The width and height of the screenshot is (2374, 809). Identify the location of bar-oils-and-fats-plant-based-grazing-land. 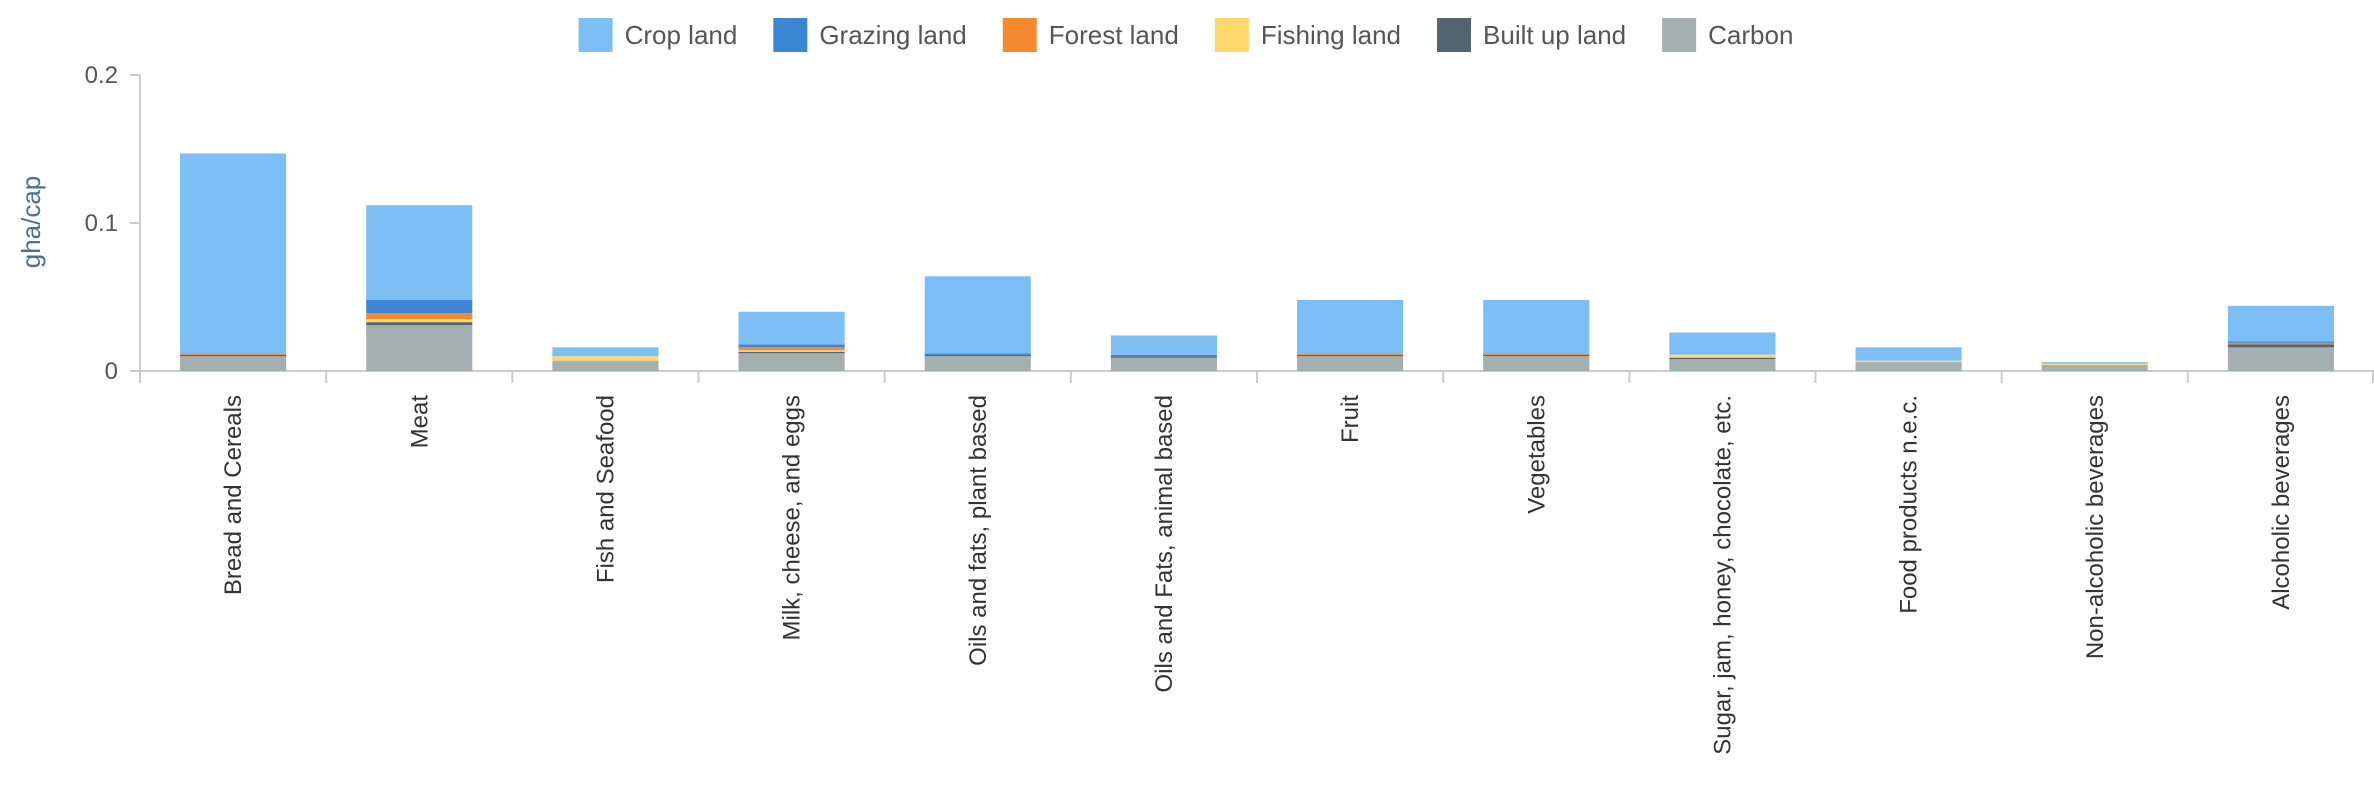
(977, 354).